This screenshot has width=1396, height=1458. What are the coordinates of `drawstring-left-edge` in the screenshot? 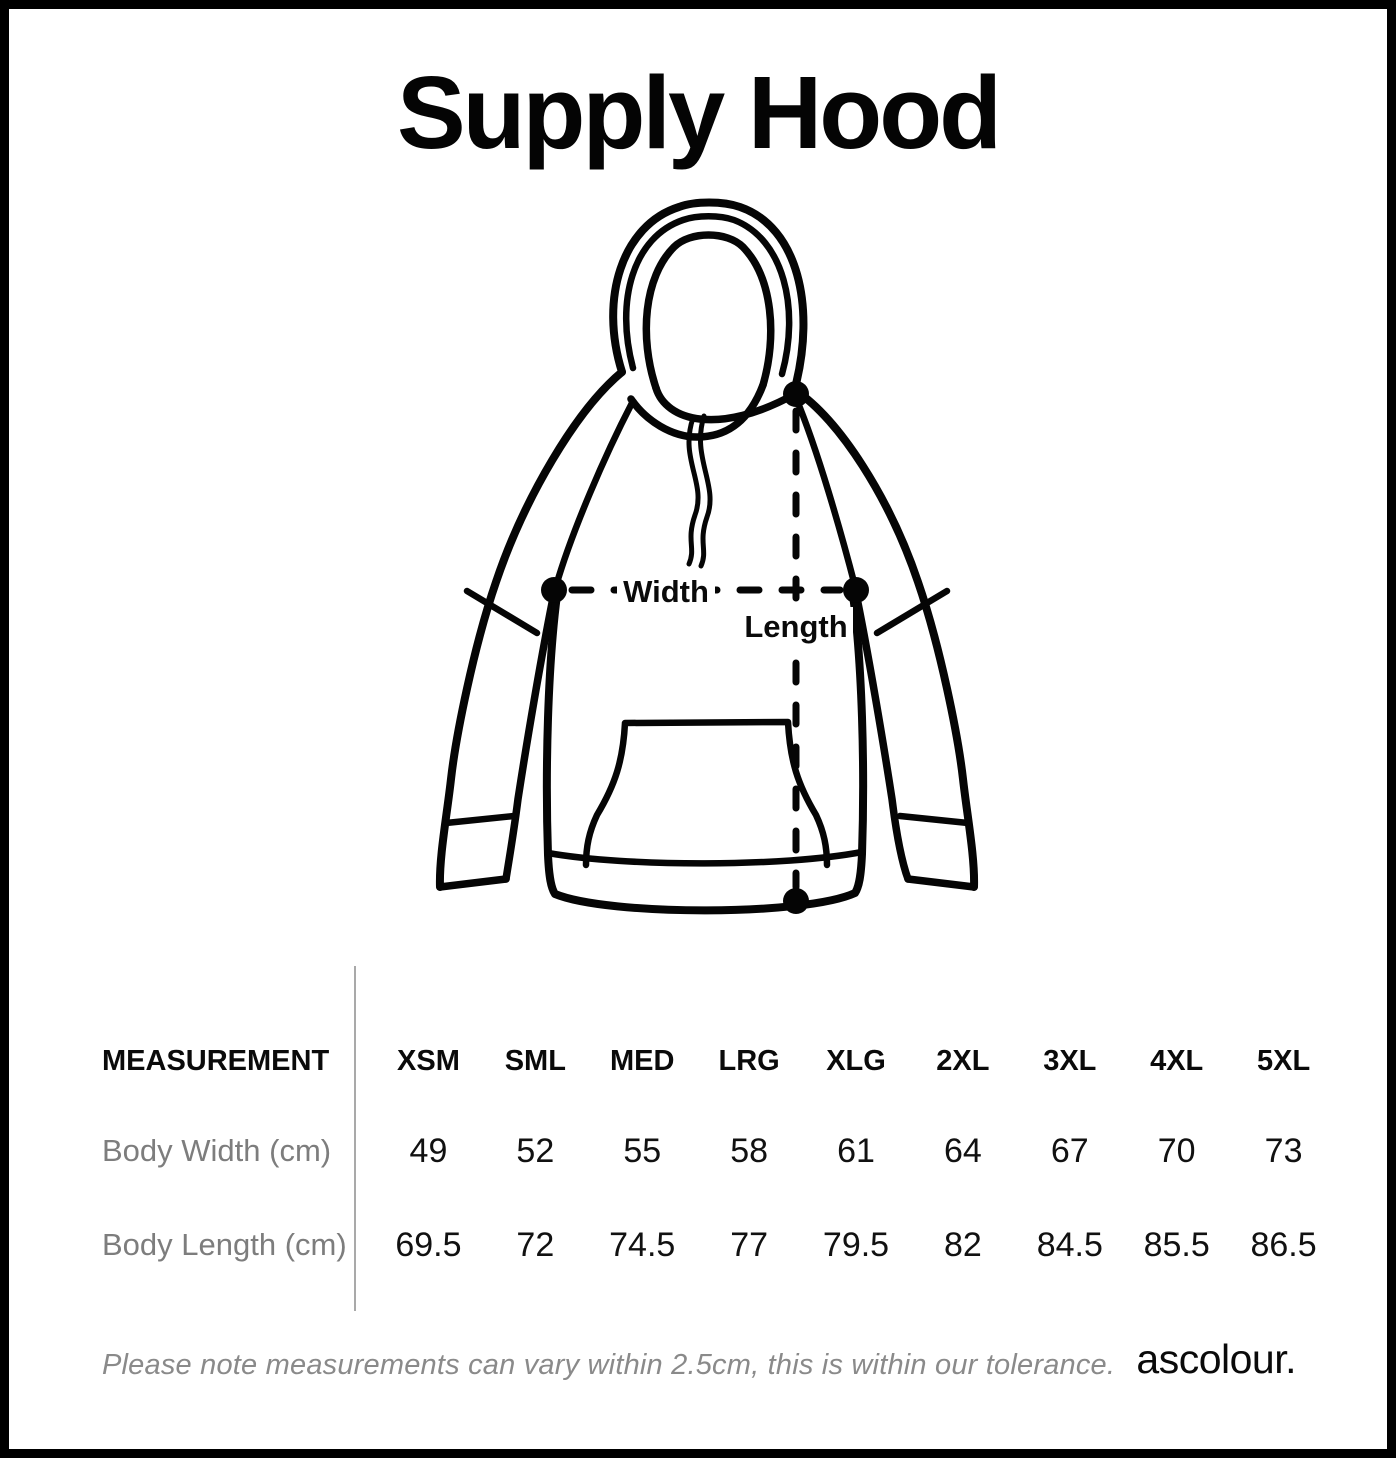 It's located at (693, 491).